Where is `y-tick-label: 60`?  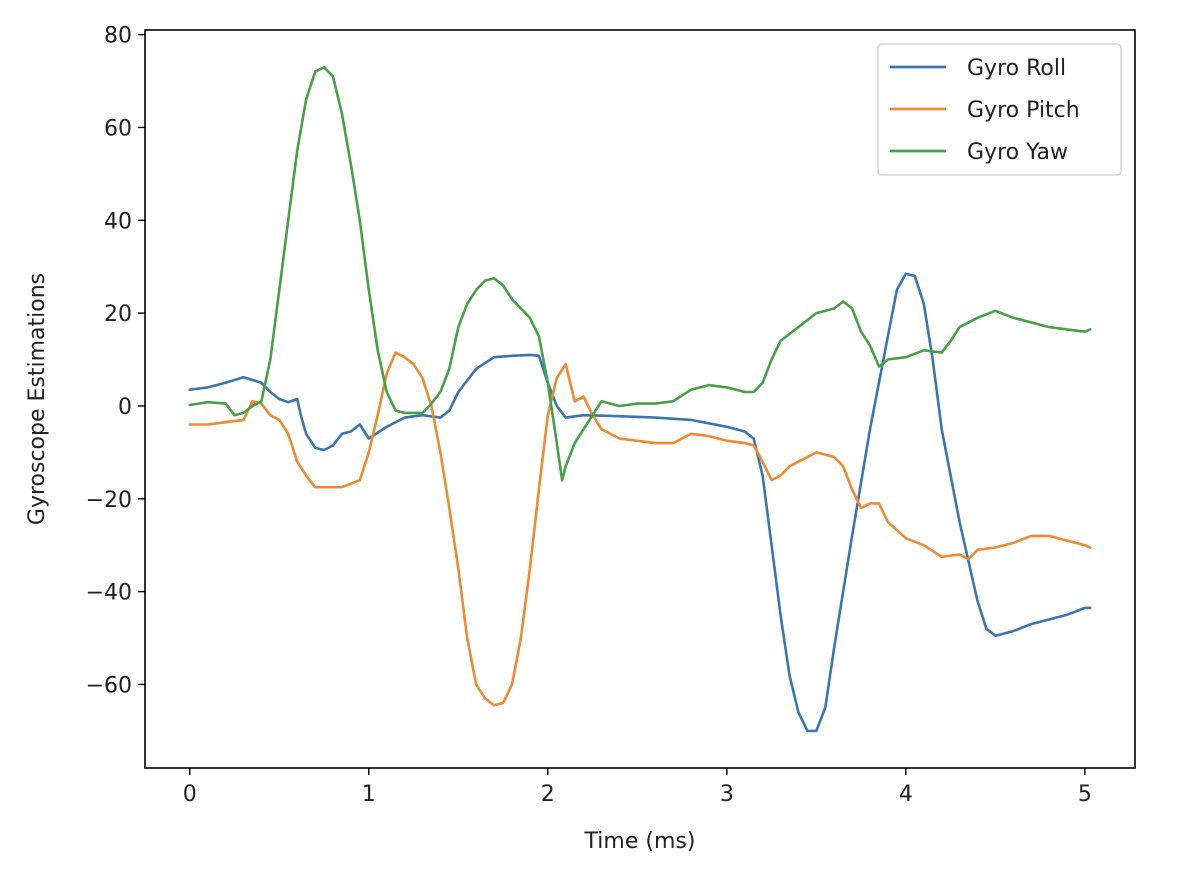 y-tick-label: 60 is located at coordinates (118, 128).